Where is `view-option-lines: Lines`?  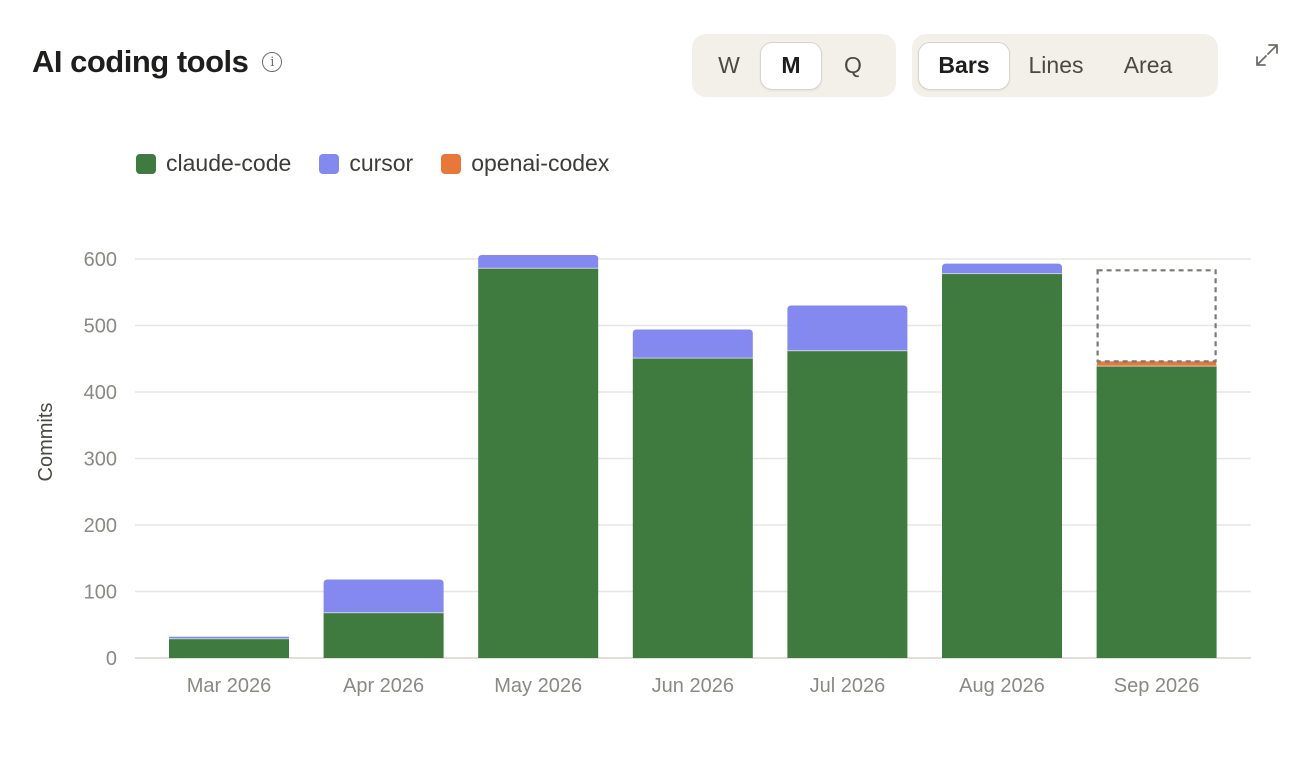 view-option-lines: Lines is located at coordinates (1056, 65).